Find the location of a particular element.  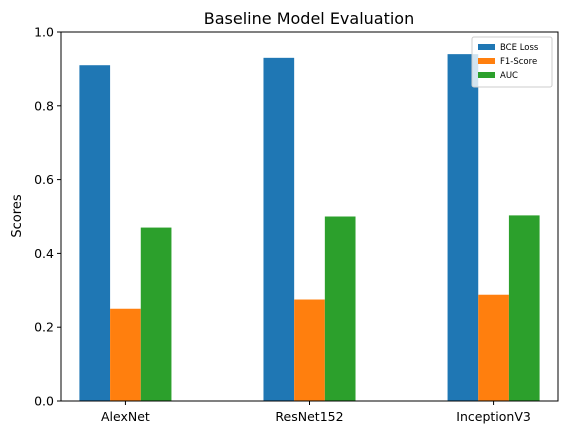

y-tick-label: 0.8 is located at coordinates (44, 105).